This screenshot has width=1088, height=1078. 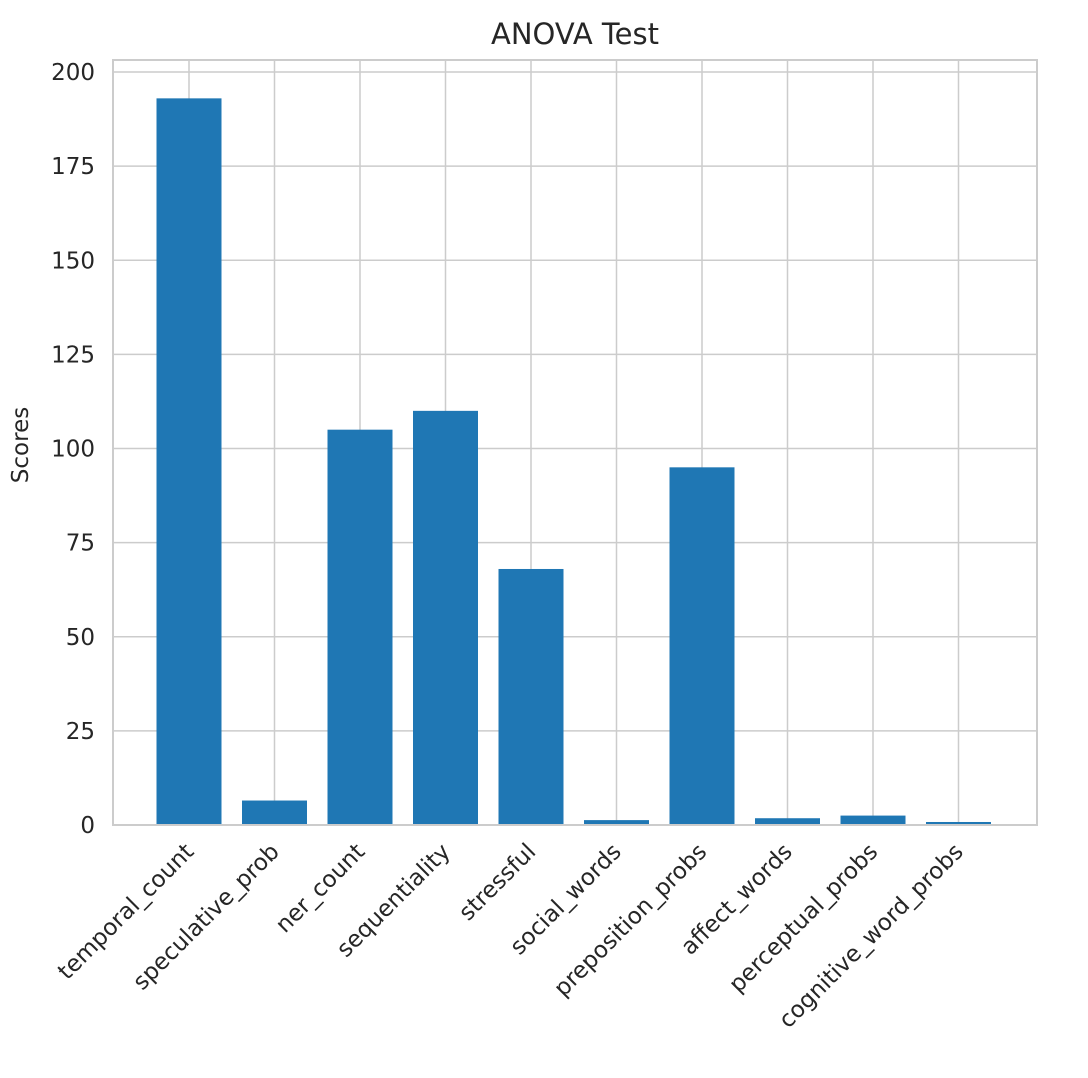 What do you see at coordinates (497, 882) in the screenshot?
I see `x-tick-label: stressful` at bounding box center [497, 882].